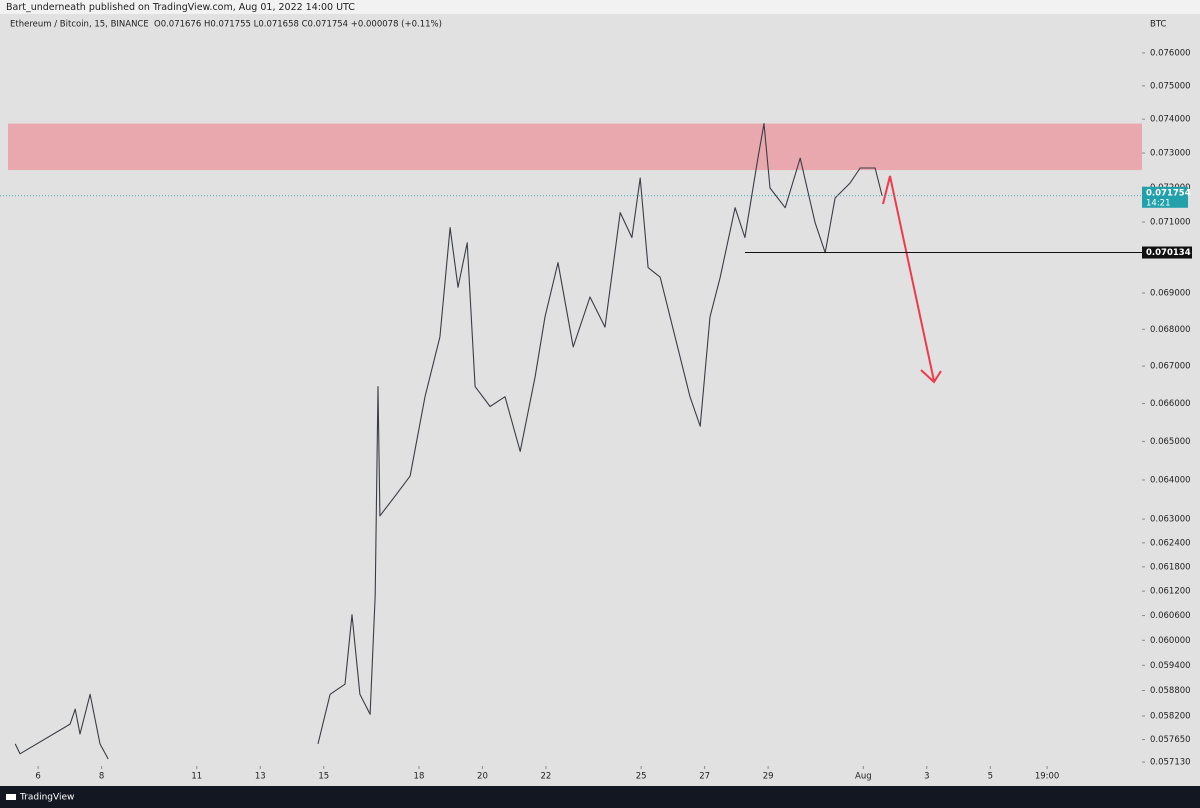 This screenshot has width=1200, height=808. I want to click on last-price-box, so click(1165, 197).